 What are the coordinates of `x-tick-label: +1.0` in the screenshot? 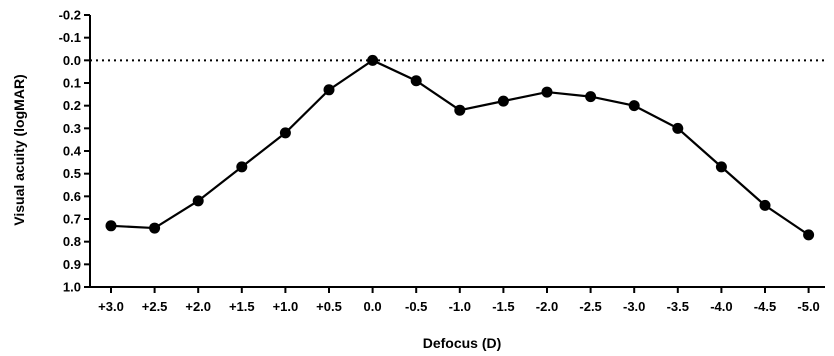 It's located at (286, 306).